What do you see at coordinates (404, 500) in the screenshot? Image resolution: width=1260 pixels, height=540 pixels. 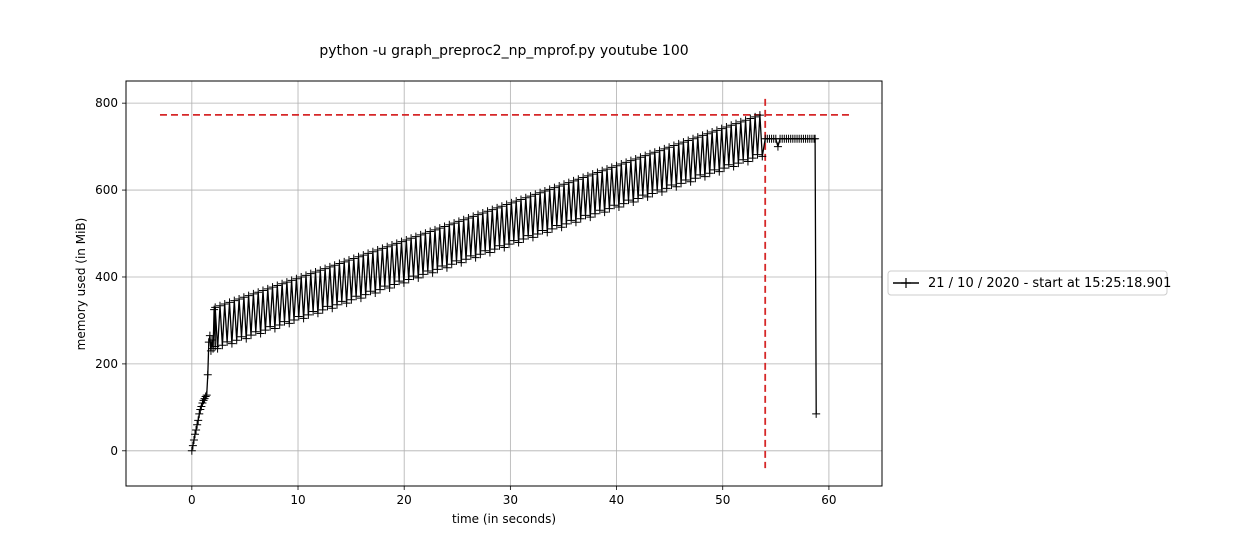 I see `x-tick-label: 20` at bounding box center [404, 500].